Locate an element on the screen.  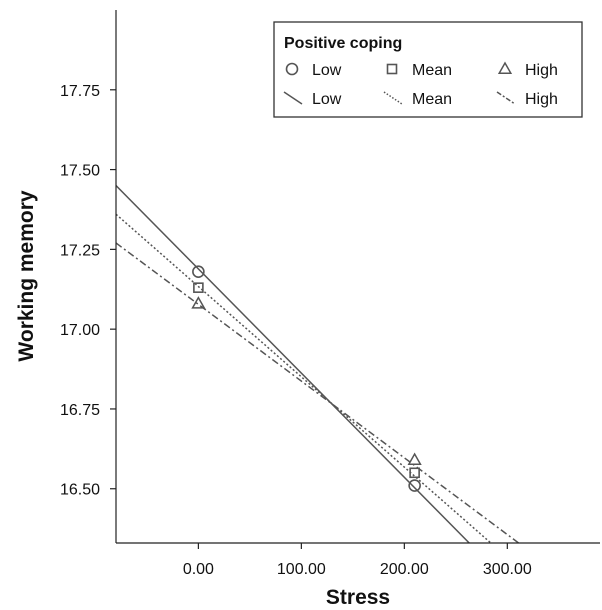
y-tick-label: 17.75 is located at coordinates (80, 91).